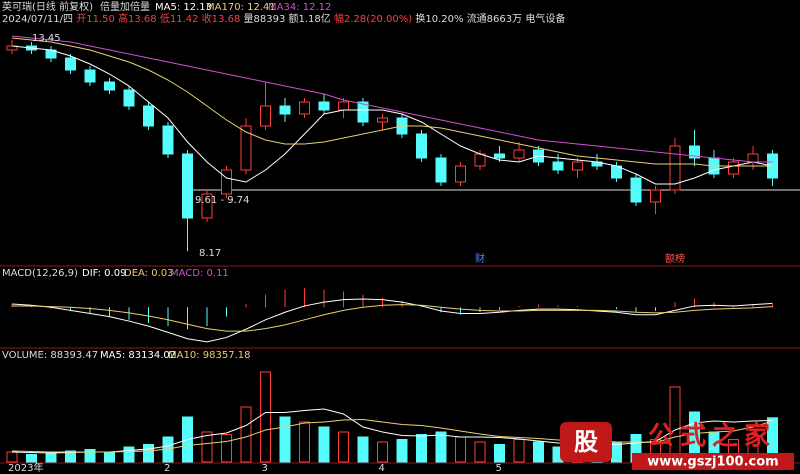  Describe the element at coordinates (299, 7) in the screenshot. I see `ma34-label: MA34: 12.12` at that location.